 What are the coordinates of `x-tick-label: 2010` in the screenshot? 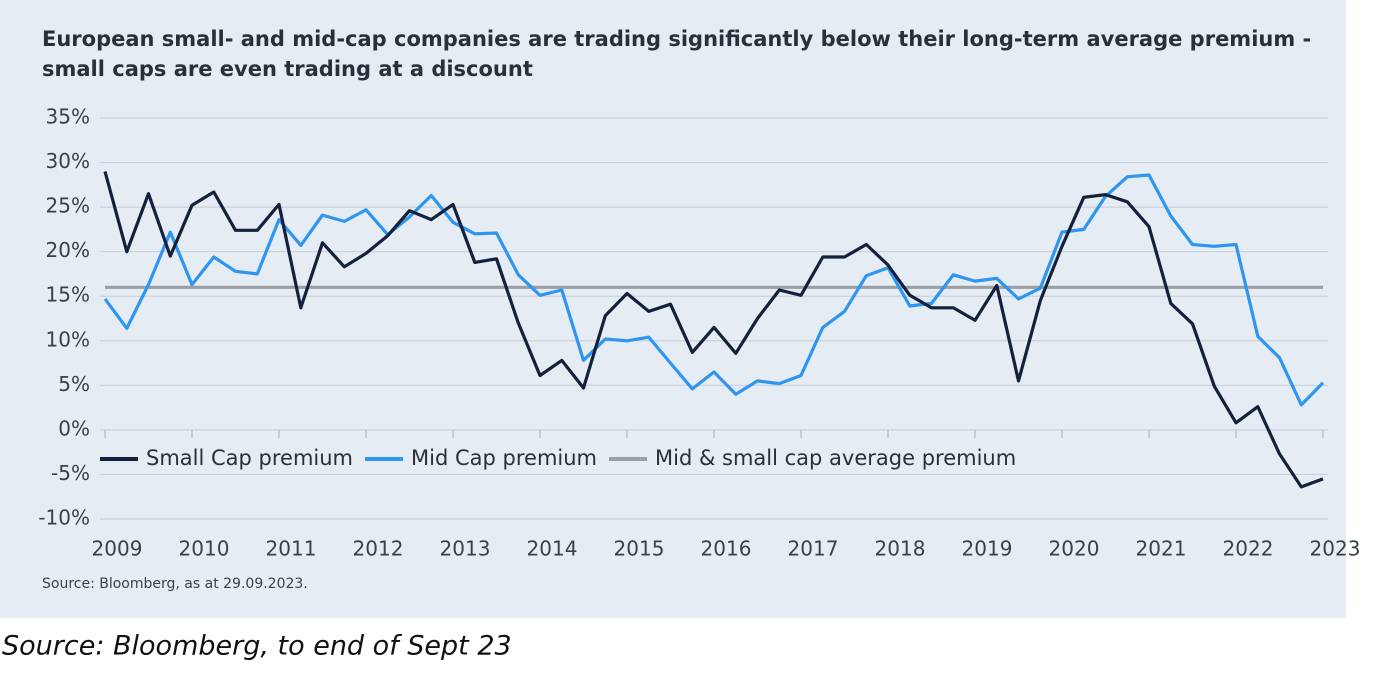 It's located at (204, 549).